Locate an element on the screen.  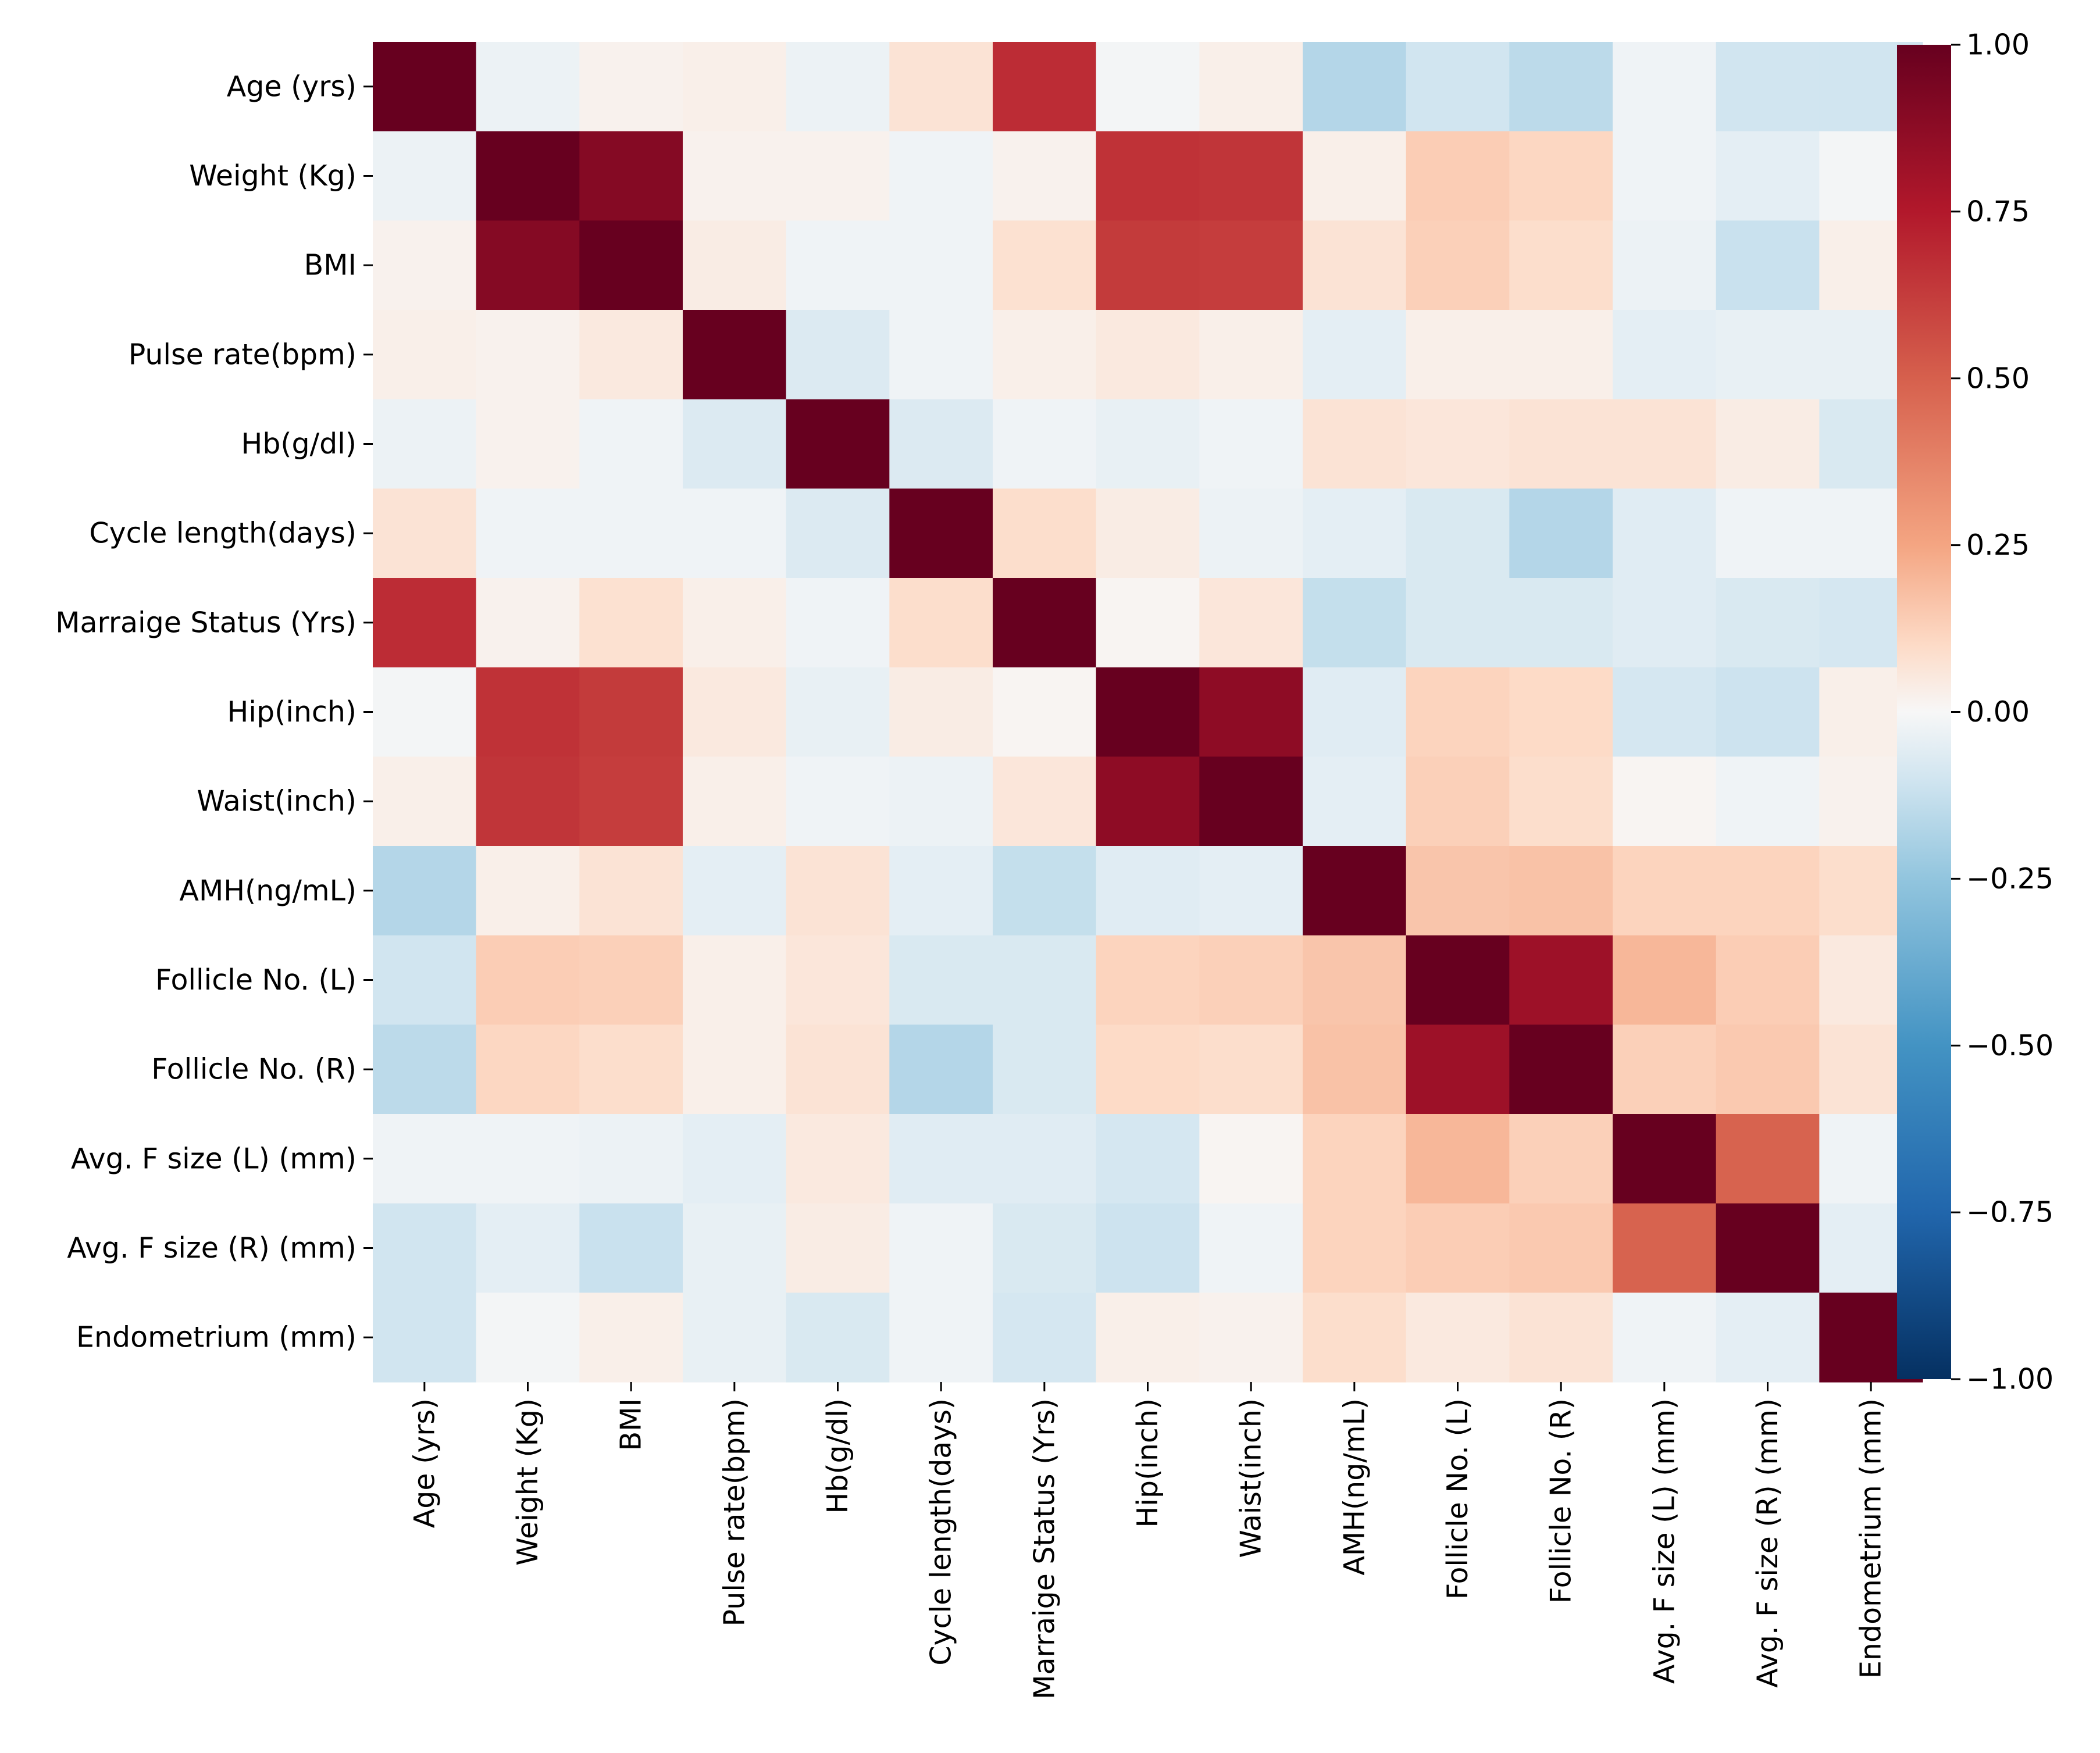
heatmap-cell-r12-c2 is located at coordinates (631, 1159).